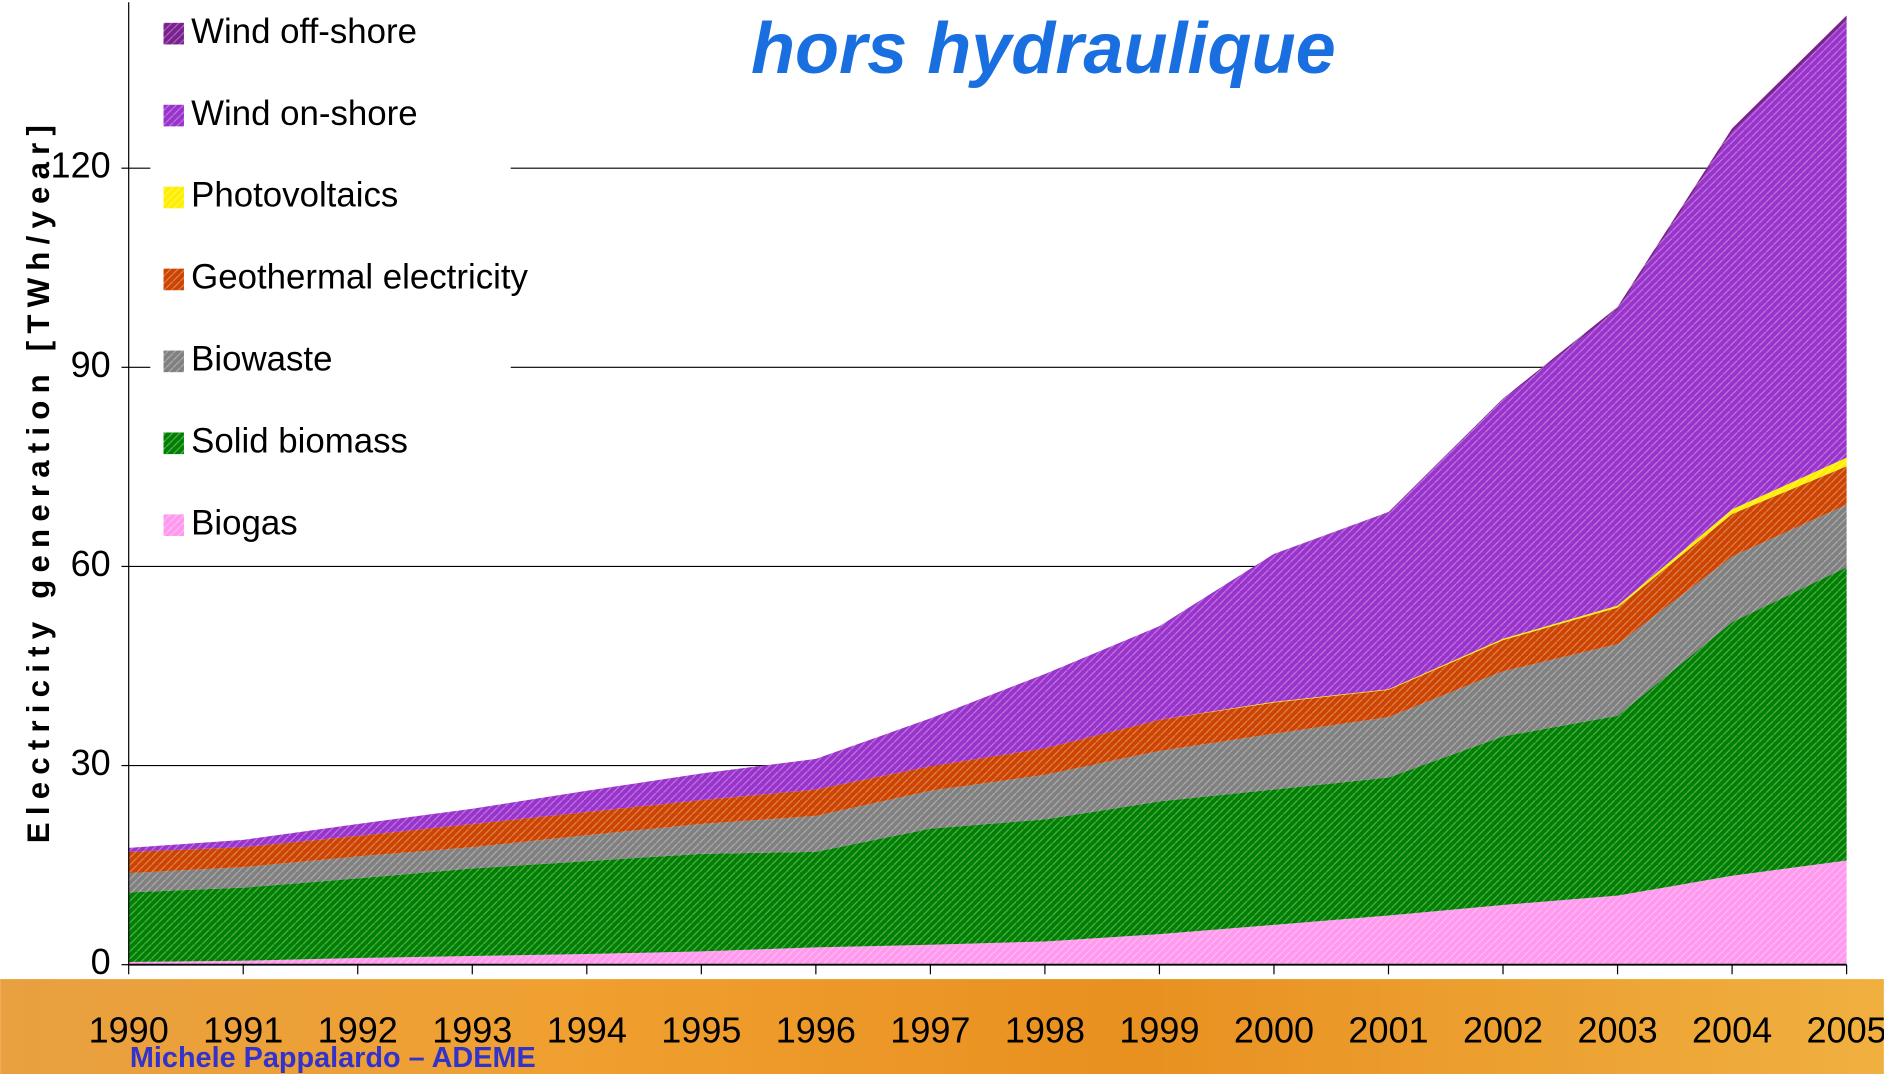 The image size is (1884, 1074). Describe the element at coordinates (930, 1030) in the screenshot. I see `x-tick-label: 1997` at that location.